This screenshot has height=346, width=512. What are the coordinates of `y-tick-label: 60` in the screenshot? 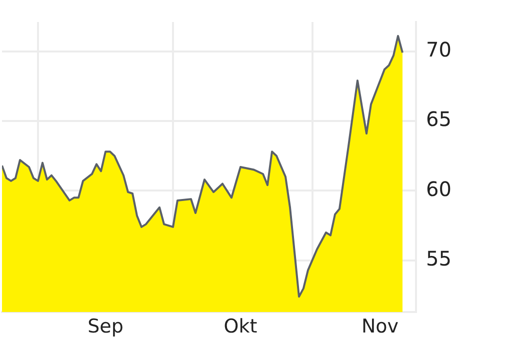 It's located at (439, 188).